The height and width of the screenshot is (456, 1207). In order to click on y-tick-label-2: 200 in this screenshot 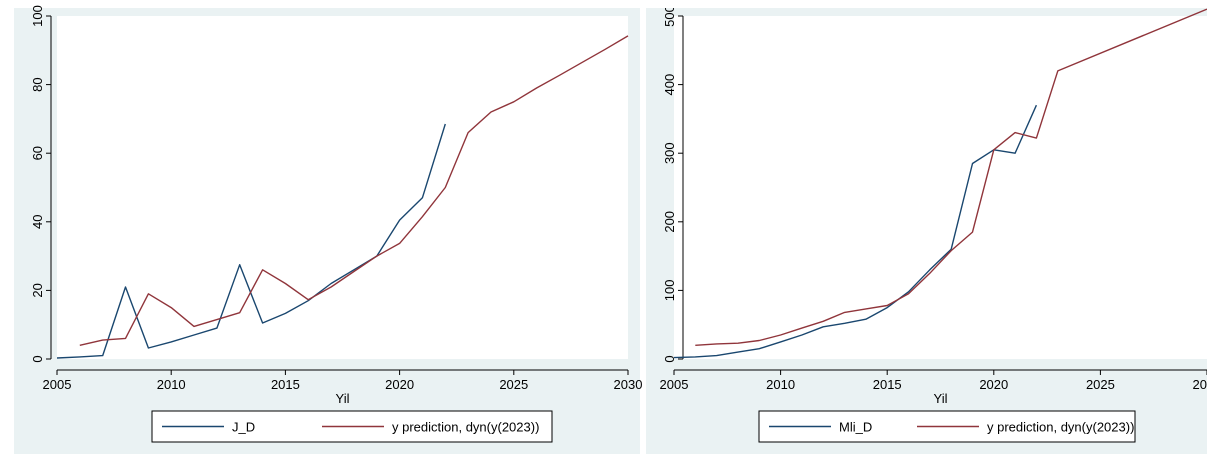, I will do `click(669, 222)`.